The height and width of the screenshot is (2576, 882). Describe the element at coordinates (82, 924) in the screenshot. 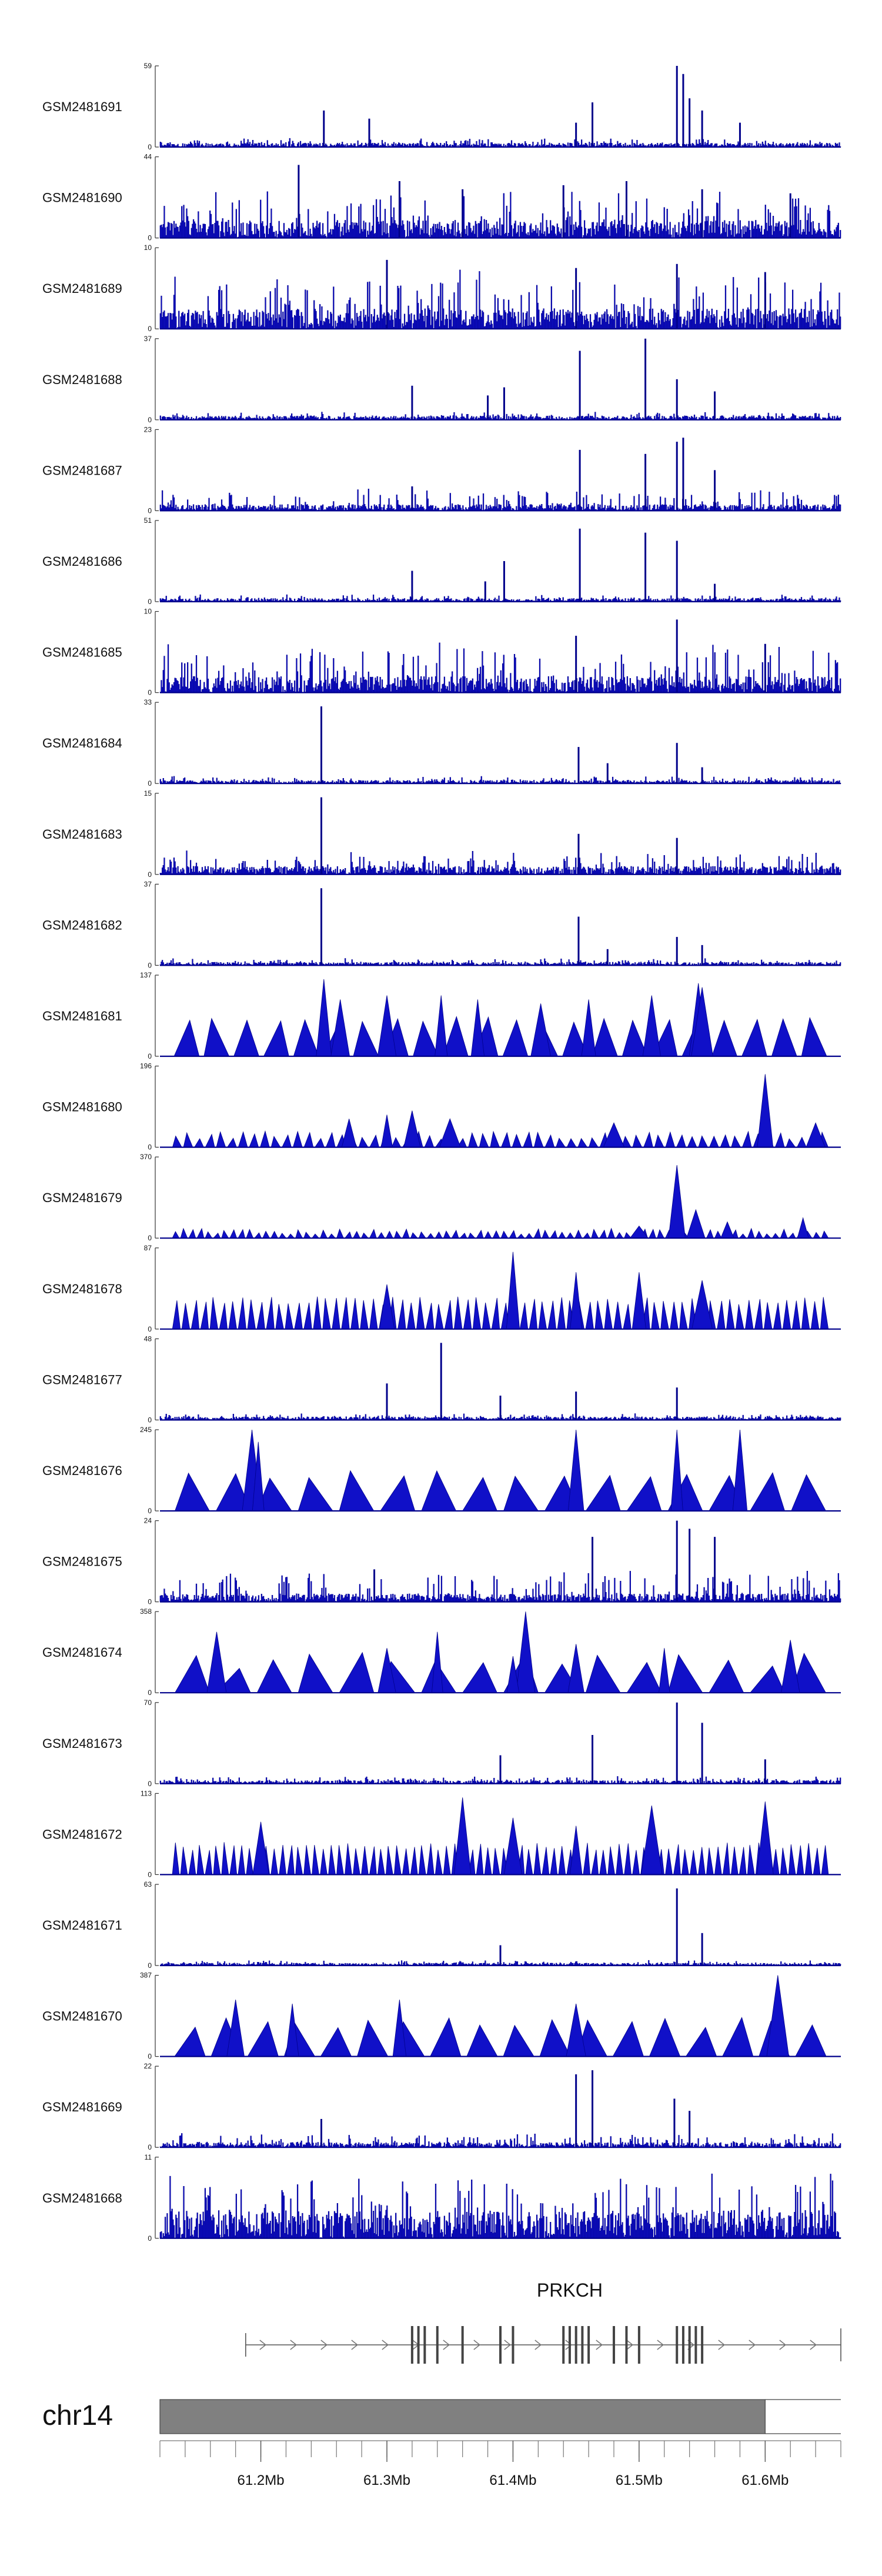

I see `track-label: GSM2481682` at that location.